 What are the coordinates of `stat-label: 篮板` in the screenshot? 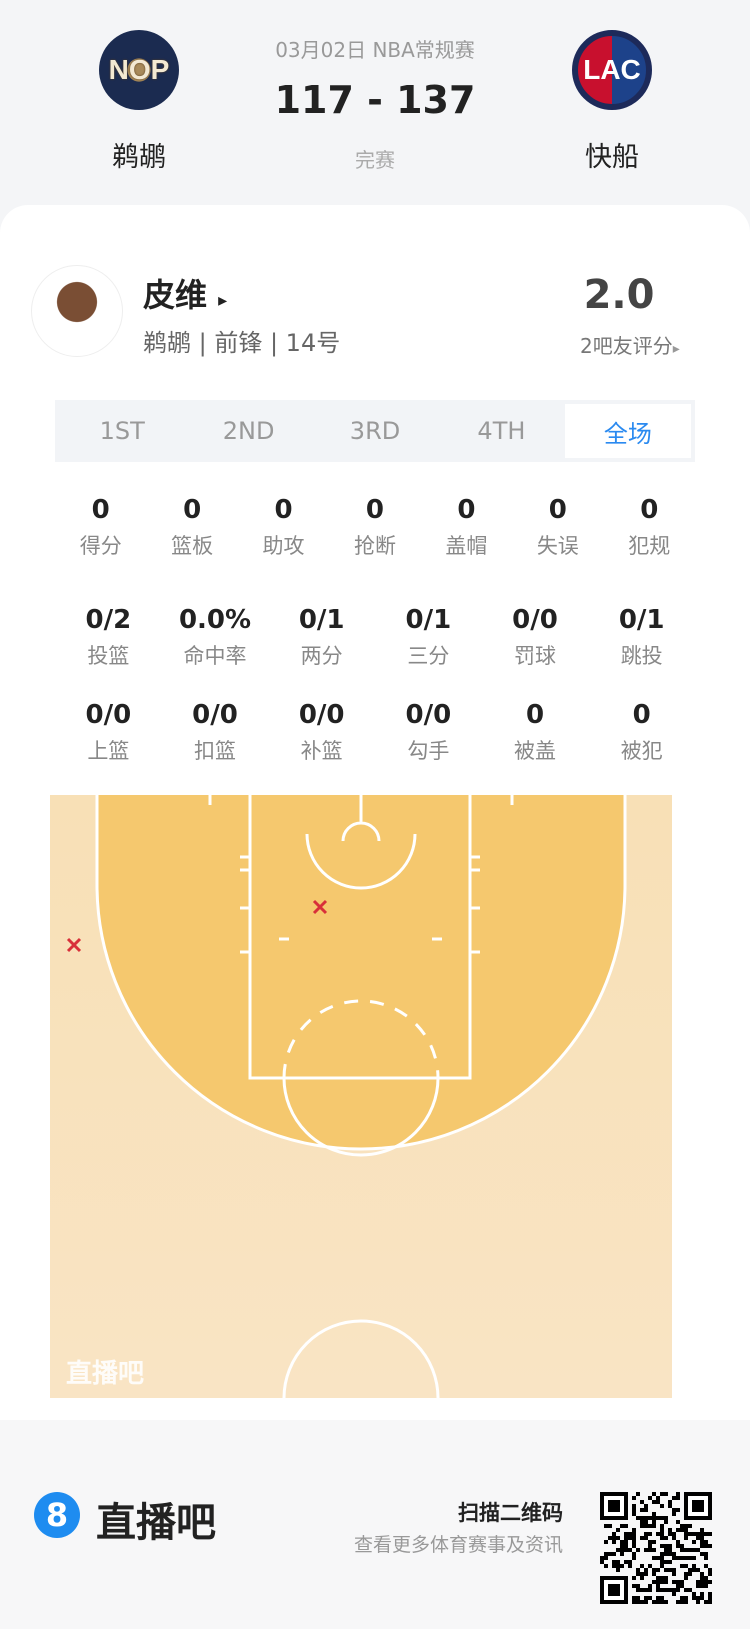 It's located at (192, 546).